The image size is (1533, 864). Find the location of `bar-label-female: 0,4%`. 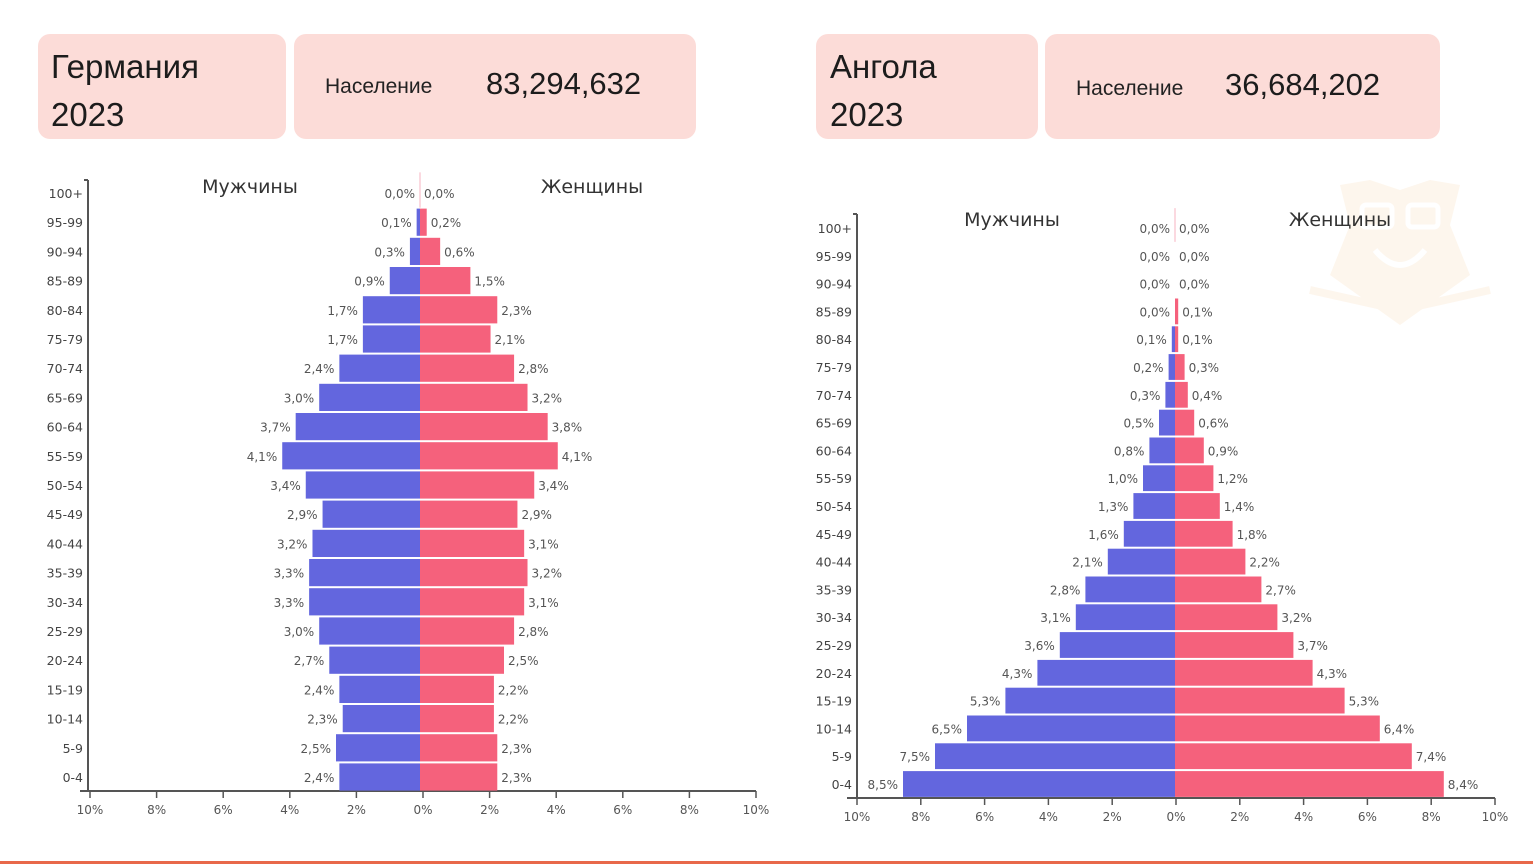

bar-label-female: 0,4% is located at coordinates (1207, 396).